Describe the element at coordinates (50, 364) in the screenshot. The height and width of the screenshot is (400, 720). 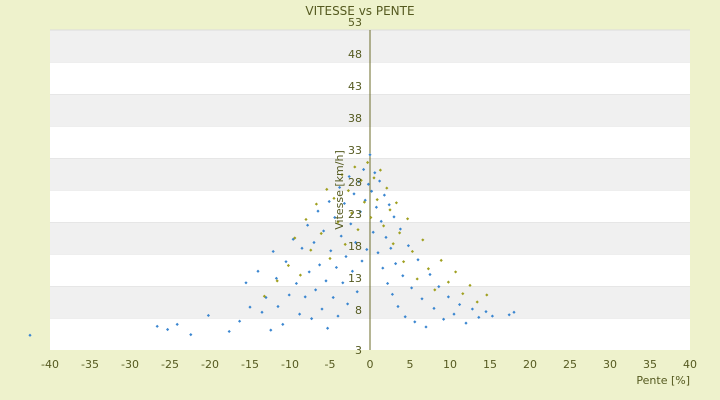
I see `x-tick-label: -40` at that location.